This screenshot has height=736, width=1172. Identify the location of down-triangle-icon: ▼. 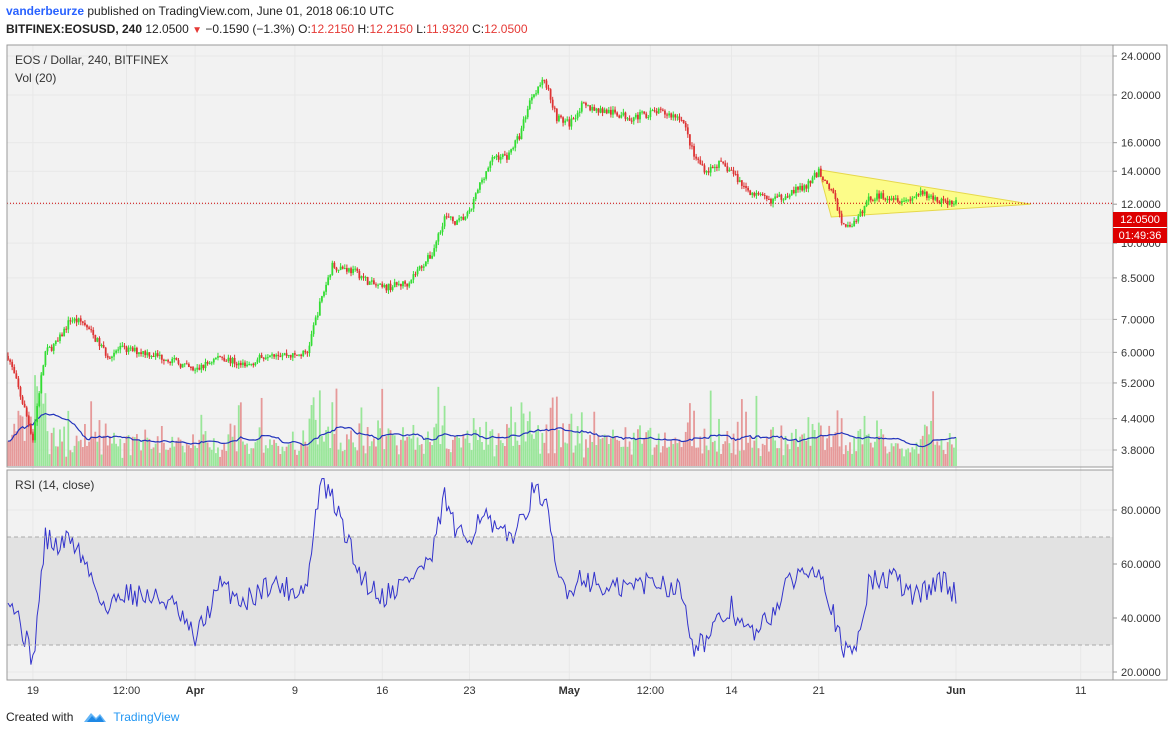
(197, 30).